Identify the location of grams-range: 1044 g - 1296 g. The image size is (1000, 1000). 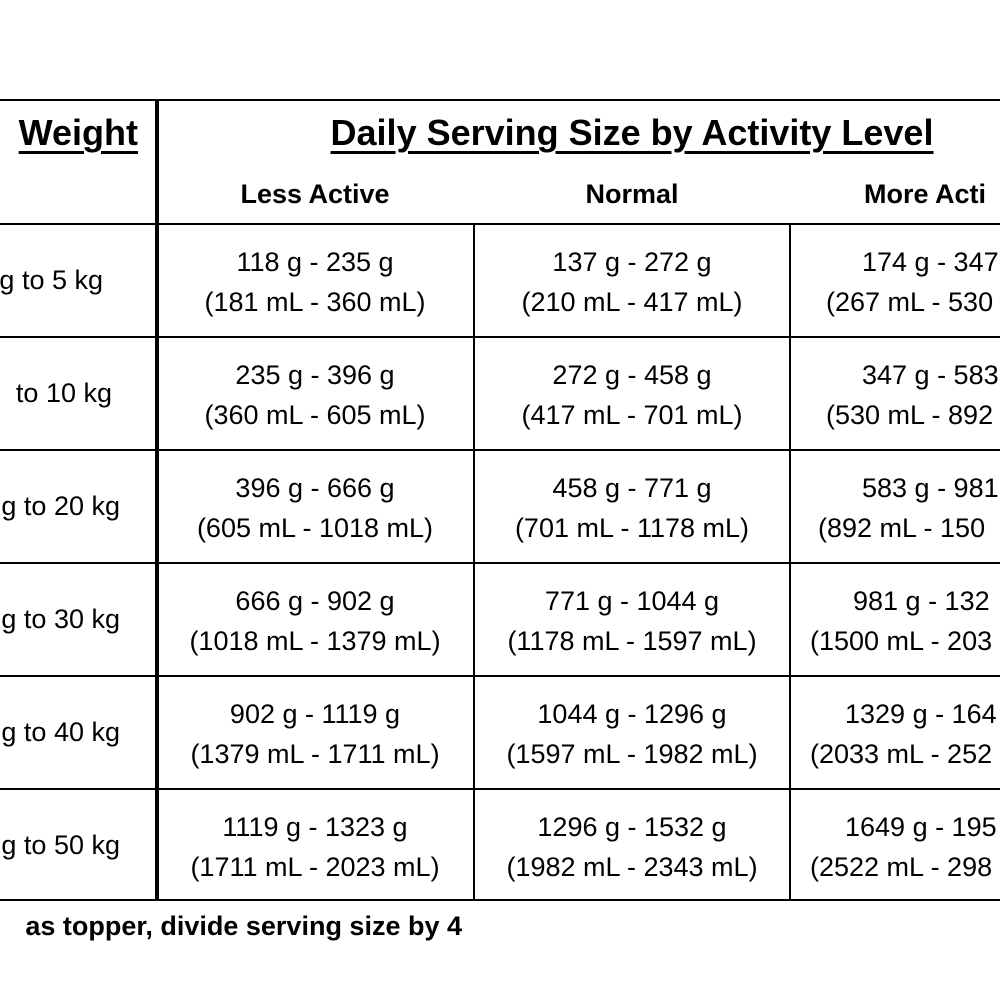
(632, 714).